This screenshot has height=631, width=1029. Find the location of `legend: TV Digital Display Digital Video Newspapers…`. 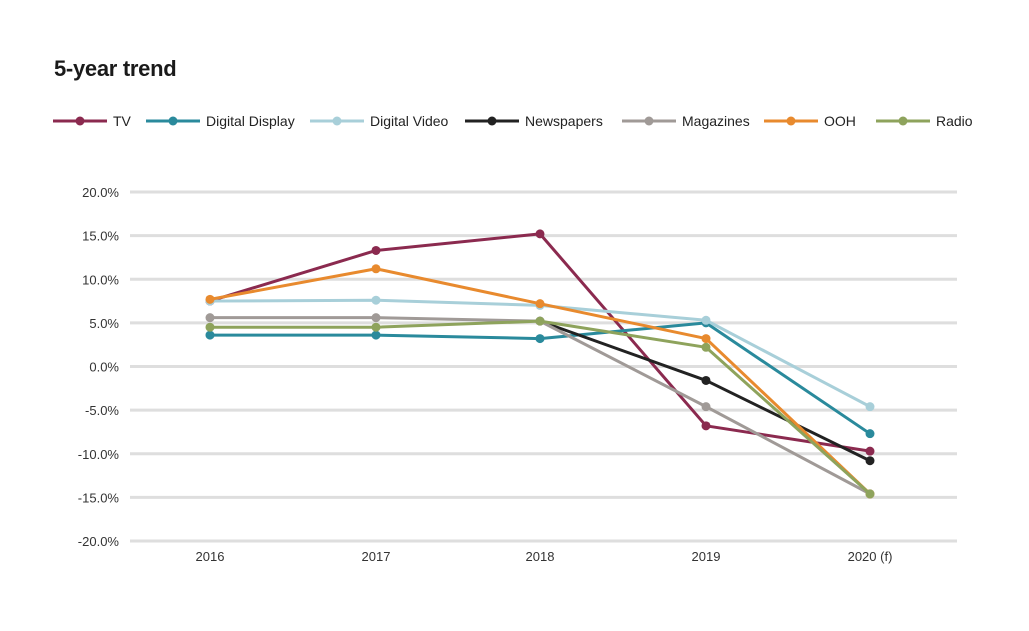

legend: TV Digital Display Digital Video Newspapers… is located at coordinates (513, 121).